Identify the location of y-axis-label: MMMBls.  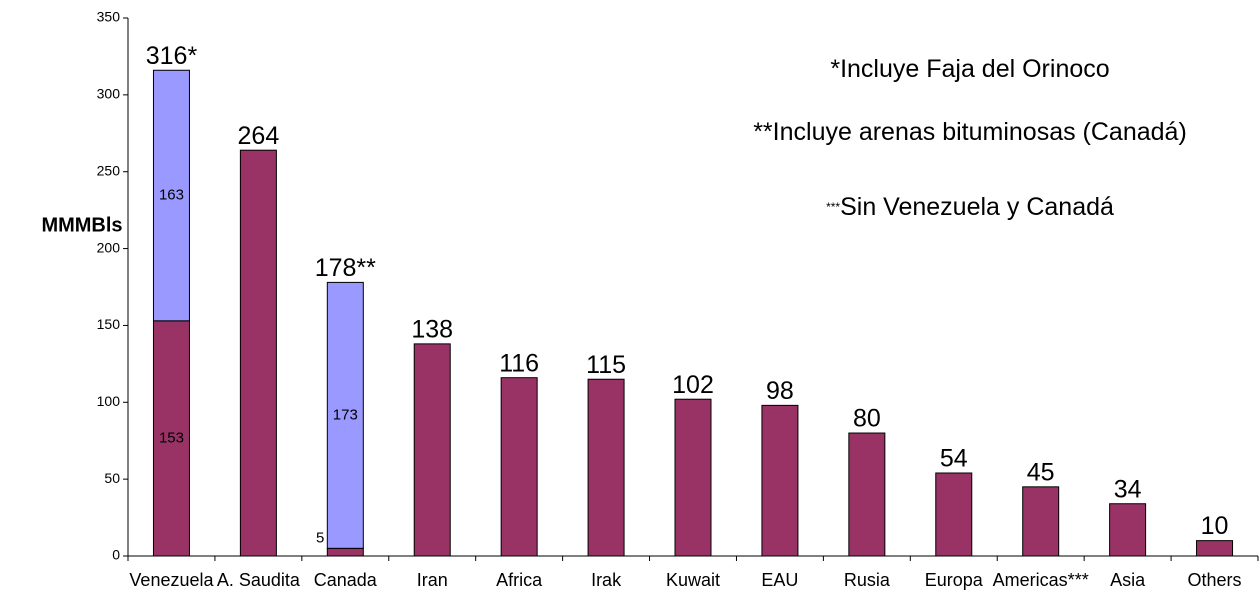
(81, 225).